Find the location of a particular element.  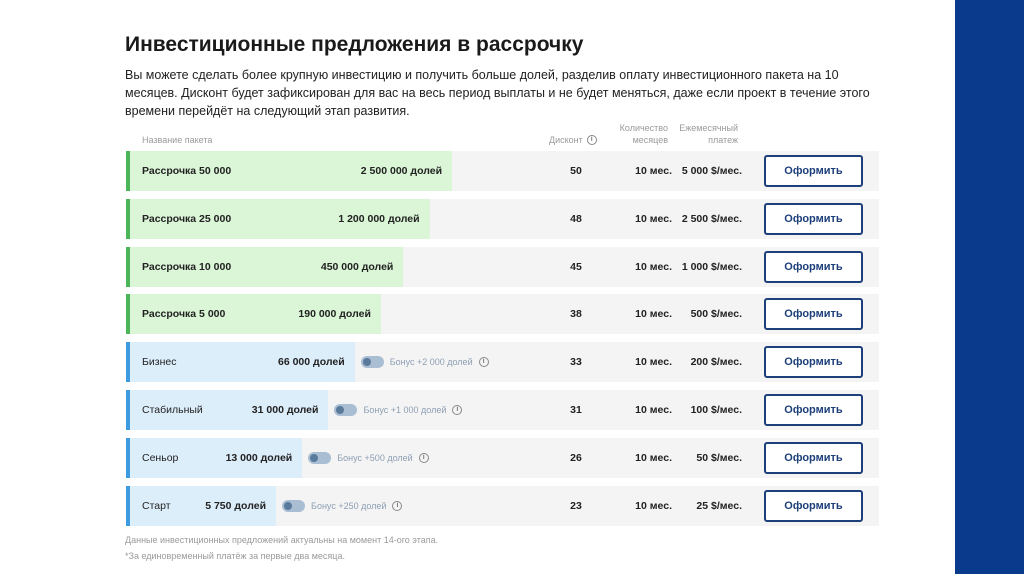

bonus-label: Бонус +500 долей is located at coordinates (375, 457).